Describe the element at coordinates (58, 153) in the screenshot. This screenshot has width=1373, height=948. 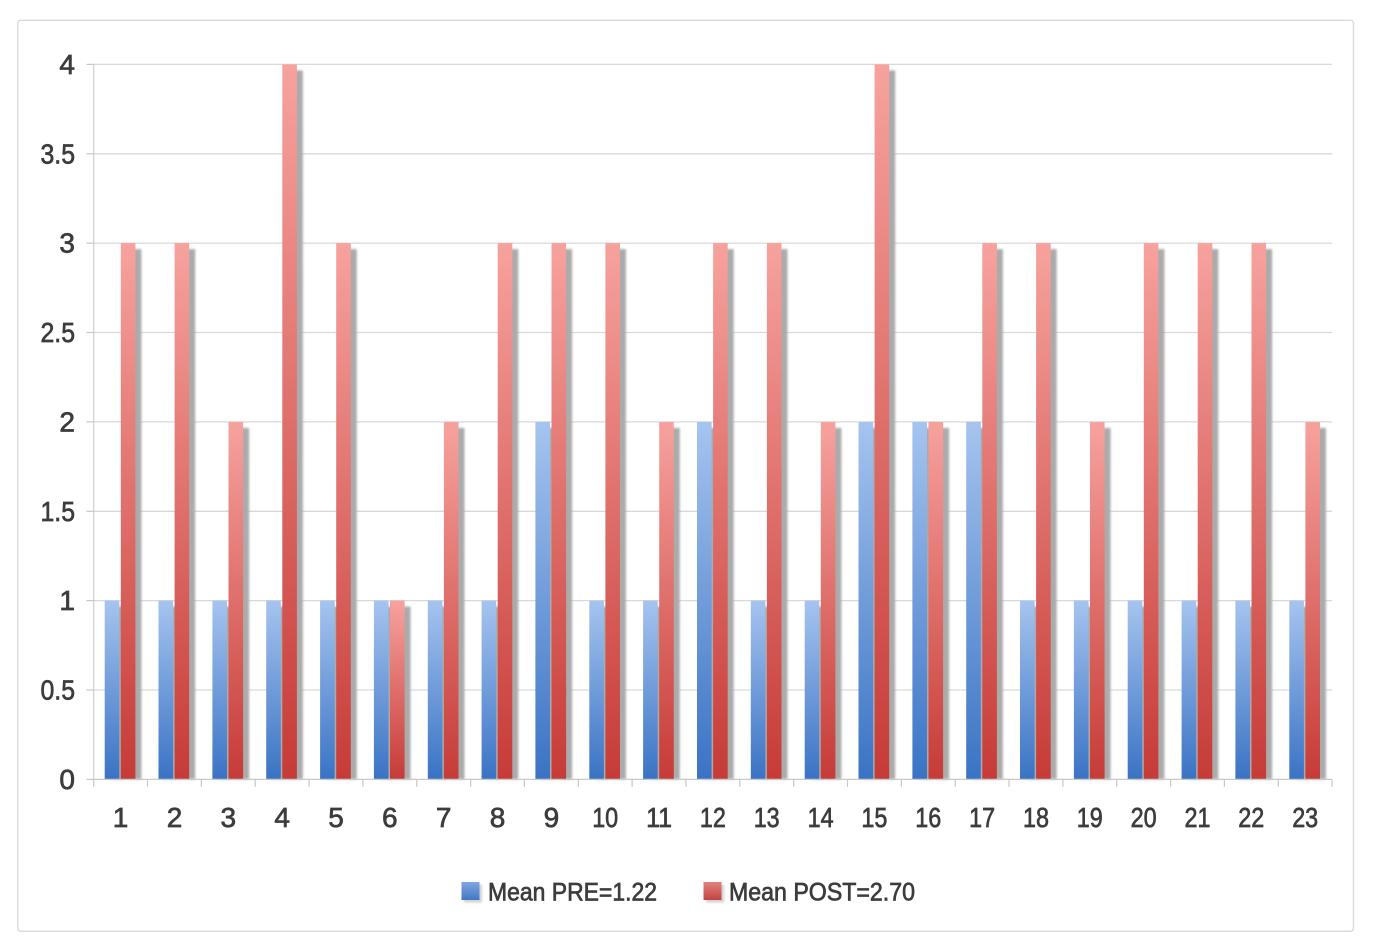
I see `svg-text: 3.5` at that location.